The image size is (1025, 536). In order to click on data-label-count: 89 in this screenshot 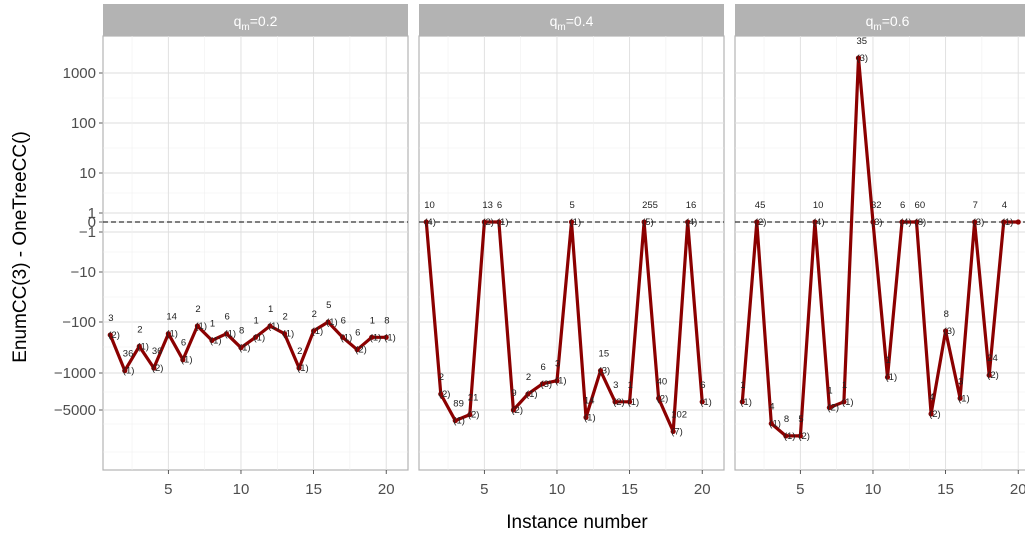, I will do `click(458, 404)`.